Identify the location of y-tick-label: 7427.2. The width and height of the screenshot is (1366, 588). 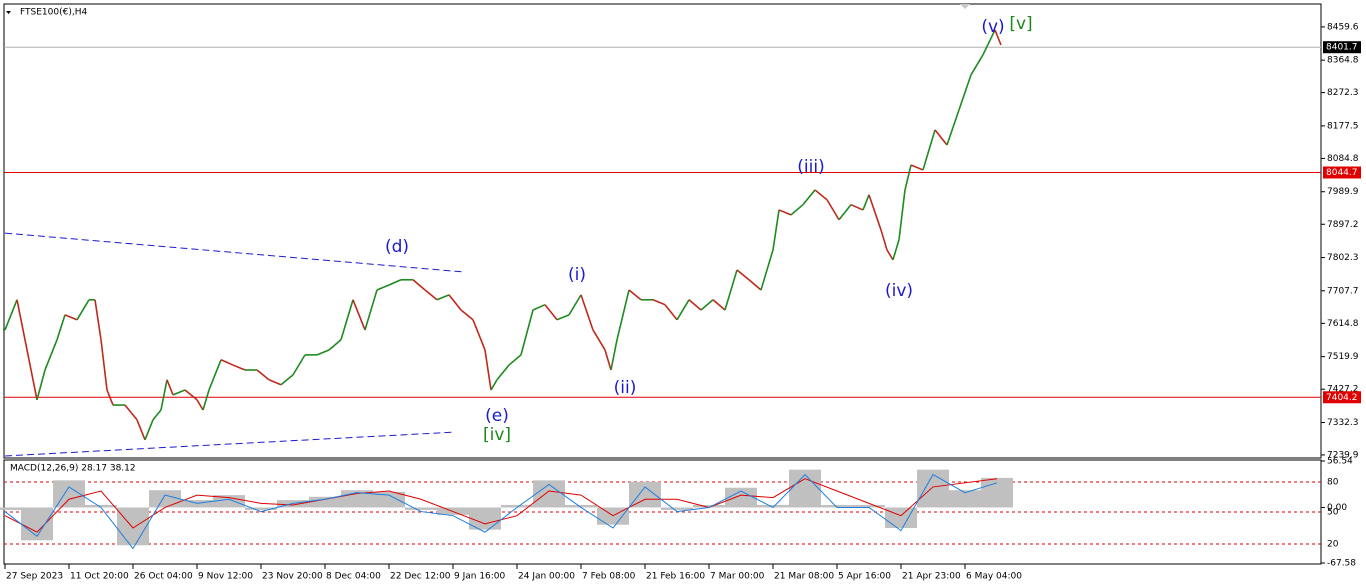
(1343, 390).